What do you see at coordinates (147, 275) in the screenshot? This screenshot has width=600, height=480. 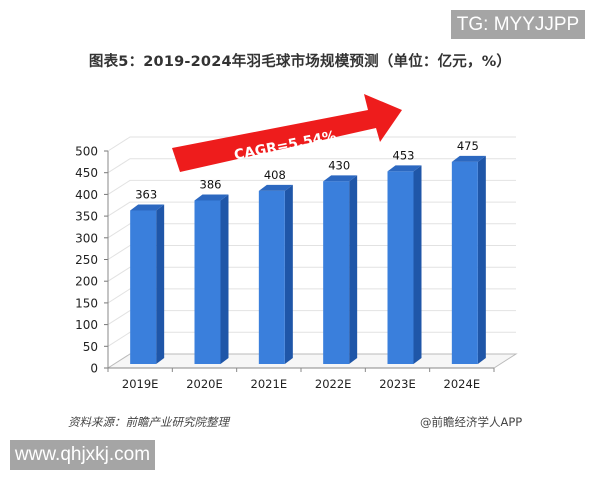 I see `bar: 363` at bounding box center [147, 275].